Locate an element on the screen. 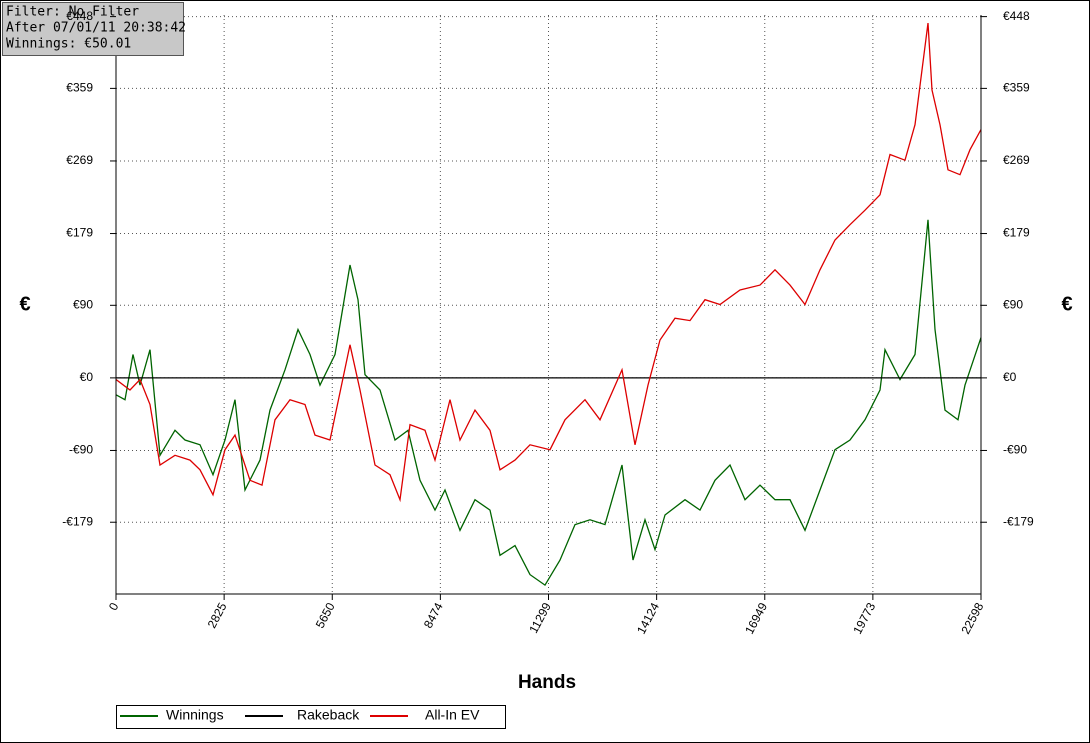 The width and height of the screenshot is (1090, 743). y2-tick-label: €269 is located at coordinates (1016, 160).